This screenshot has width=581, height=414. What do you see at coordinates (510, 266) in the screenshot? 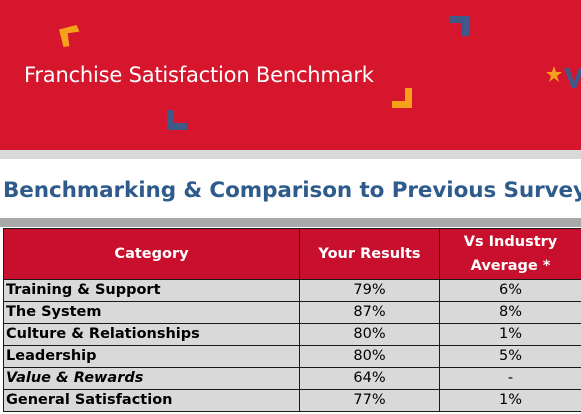
I see `column-header-vs-industry-line2: Average *` at bounding box center [510, 266].